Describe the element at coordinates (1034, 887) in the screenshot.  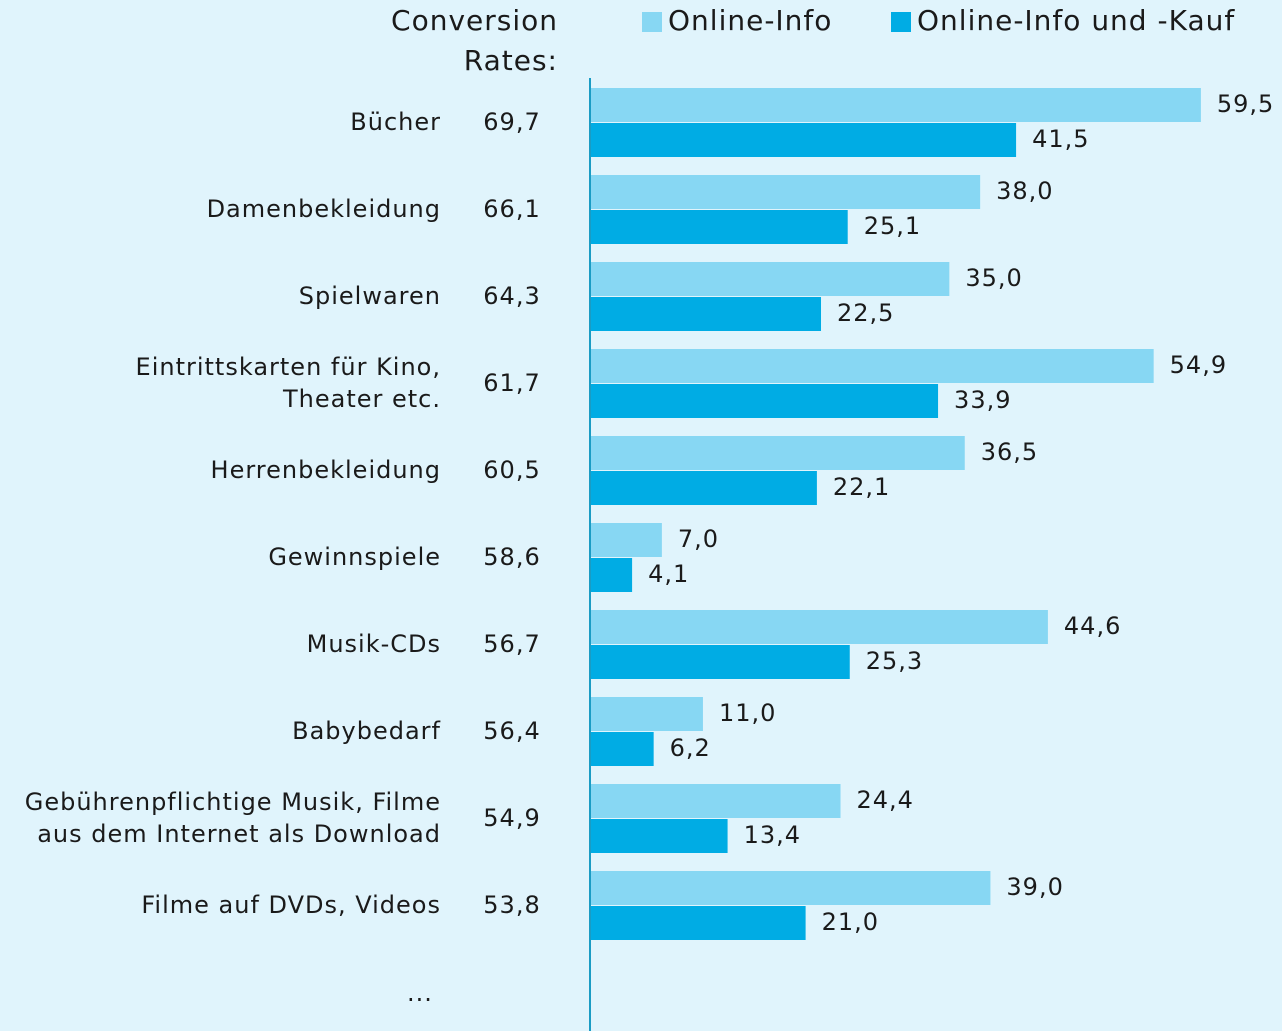
I see `value-label: 39,0` at that location.